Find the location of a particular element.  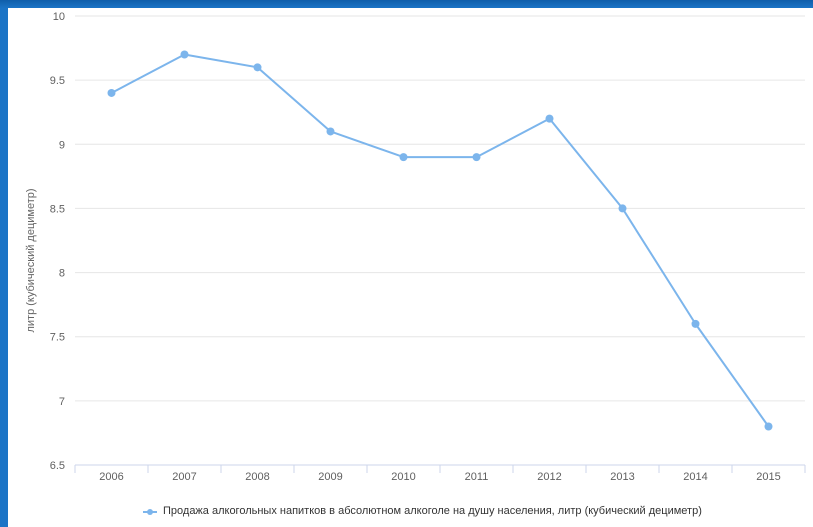

y-axis-label: литр (кубический дециметр) is located at coordinates (31, 260).